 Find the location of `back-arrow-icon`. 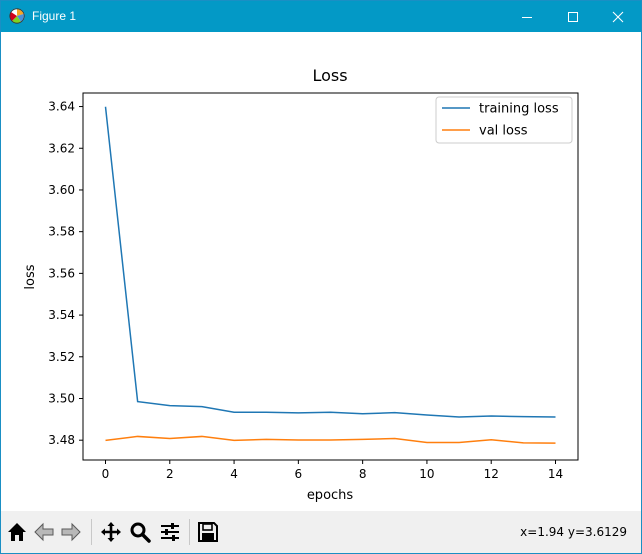

back-arrow-icon is located at coordinates (44, 532).